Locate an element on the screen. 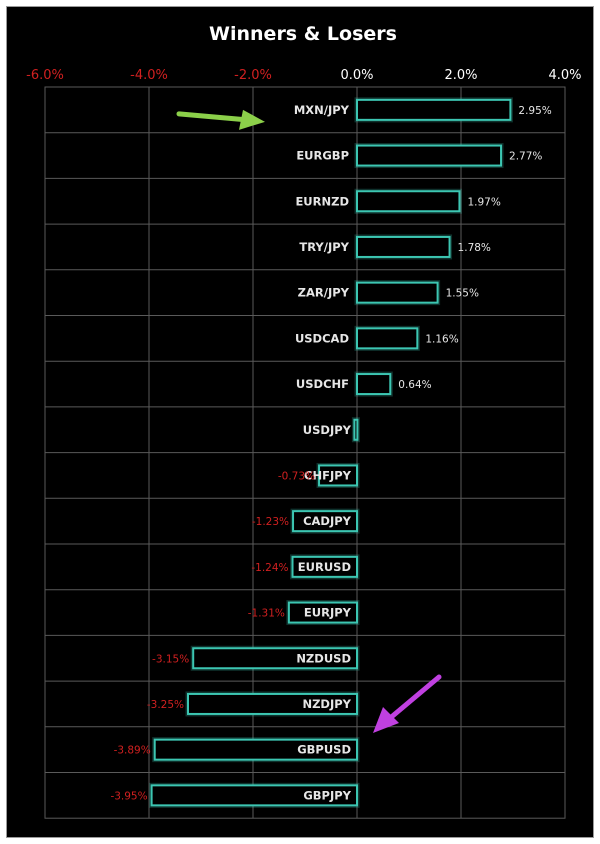  magenta-arrow-head is located at coordinates (386, 720).